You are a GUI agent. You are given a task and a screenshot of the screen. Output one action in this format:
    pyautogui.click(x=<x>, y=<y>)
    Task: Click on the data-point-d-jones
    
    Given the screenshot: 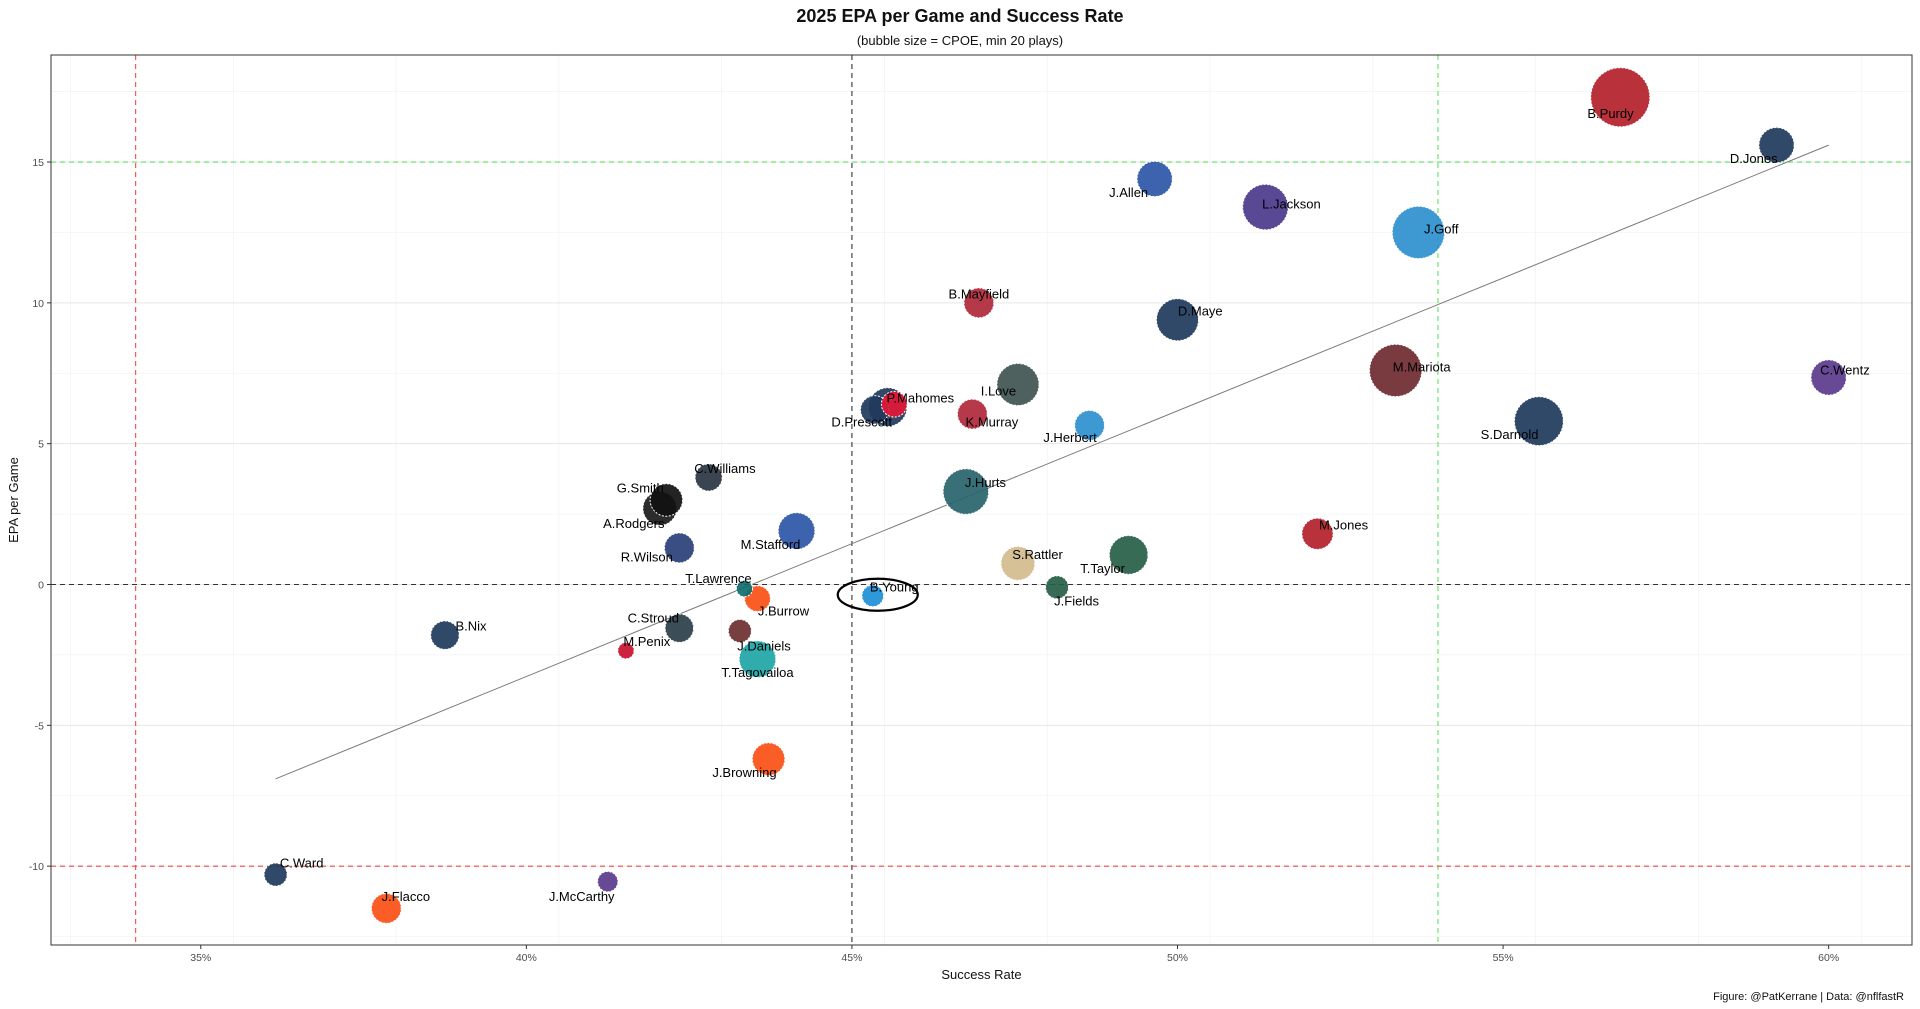 What is the action you would take?
    pyautogui.click(x=1776, y=145)
    